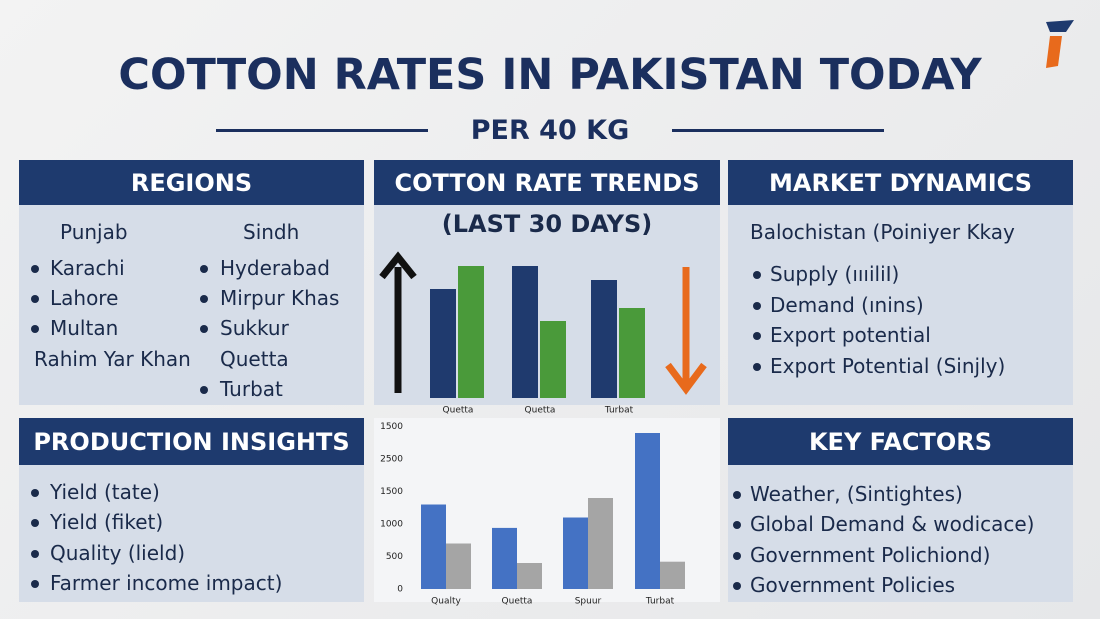 Image resolution: width=1100 pixels, height=619 pixels. What do you see at coordinates (280, 298) in the screenshot?
I see `text-line: Mirpur Khas` at bounding box center [280, 298].